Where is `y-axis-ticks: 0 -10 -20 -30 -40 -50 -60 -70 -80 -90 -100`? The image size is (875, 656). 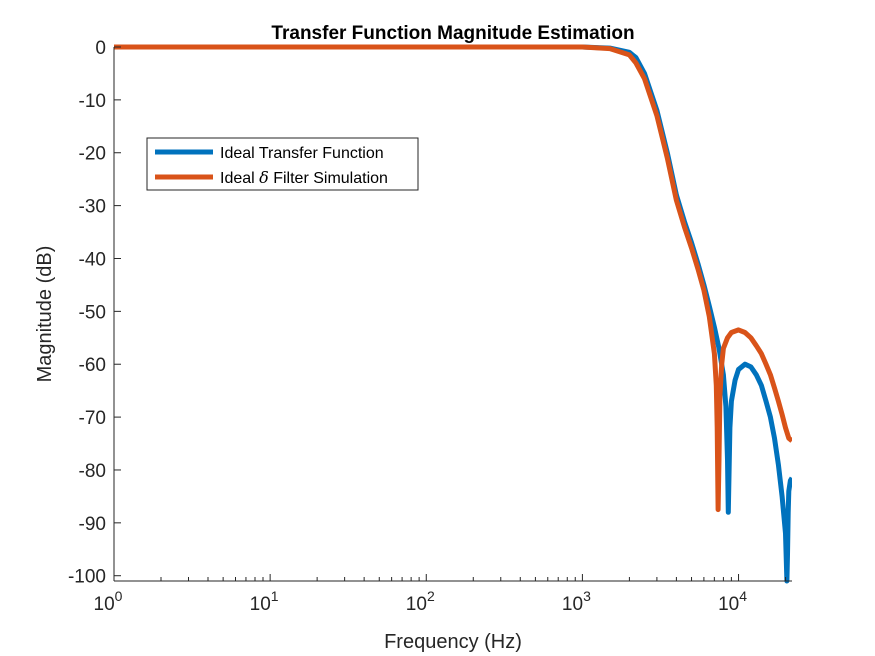
y-axis-ticks: 0 -10 -20 -30 -40 -50 -60 -70 -80 -90 -100 is located at coordinates (94, 313).